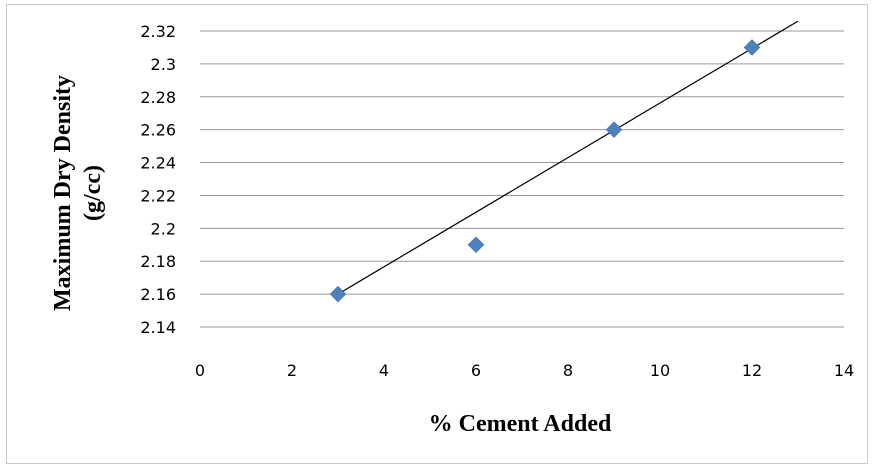  What do you see at coordinates (752, 370) in the screenshot?
I see `x-tick-label: 12` at bounding box center [752, 370].